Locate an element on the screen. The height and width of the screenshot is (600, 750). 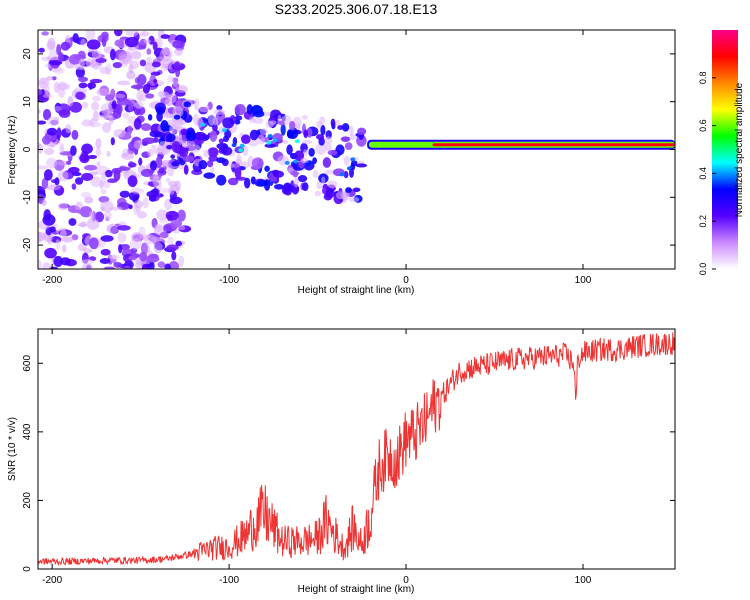
y-tick-label: 400 is located at coordinates (27, 431).